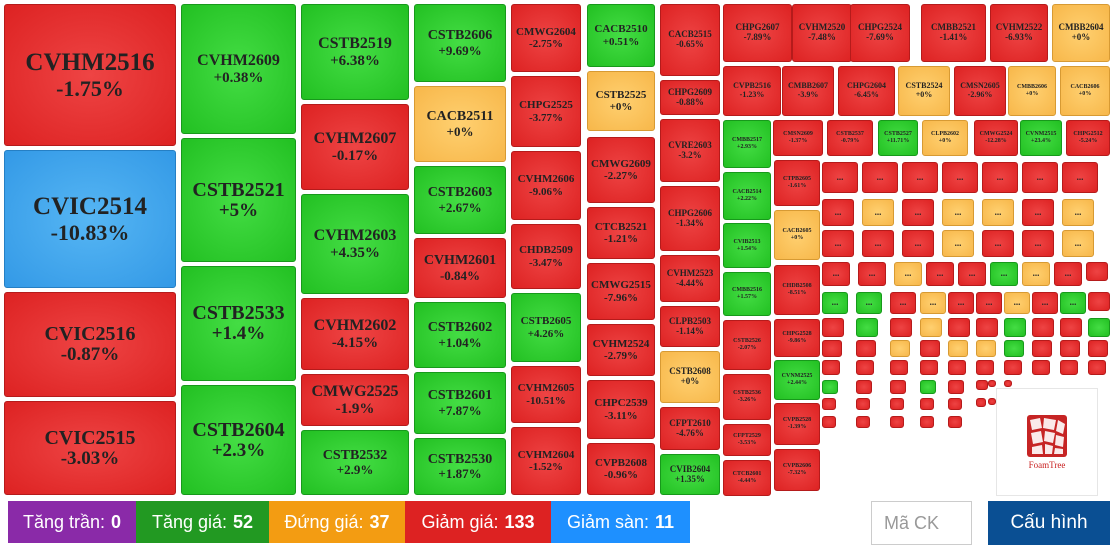 Image resolution: width=1115 pixels, height=551 pixels. I want to click on stock-tile-cvhm2524: CVHM2524 -2.79%, so click(621, 350).